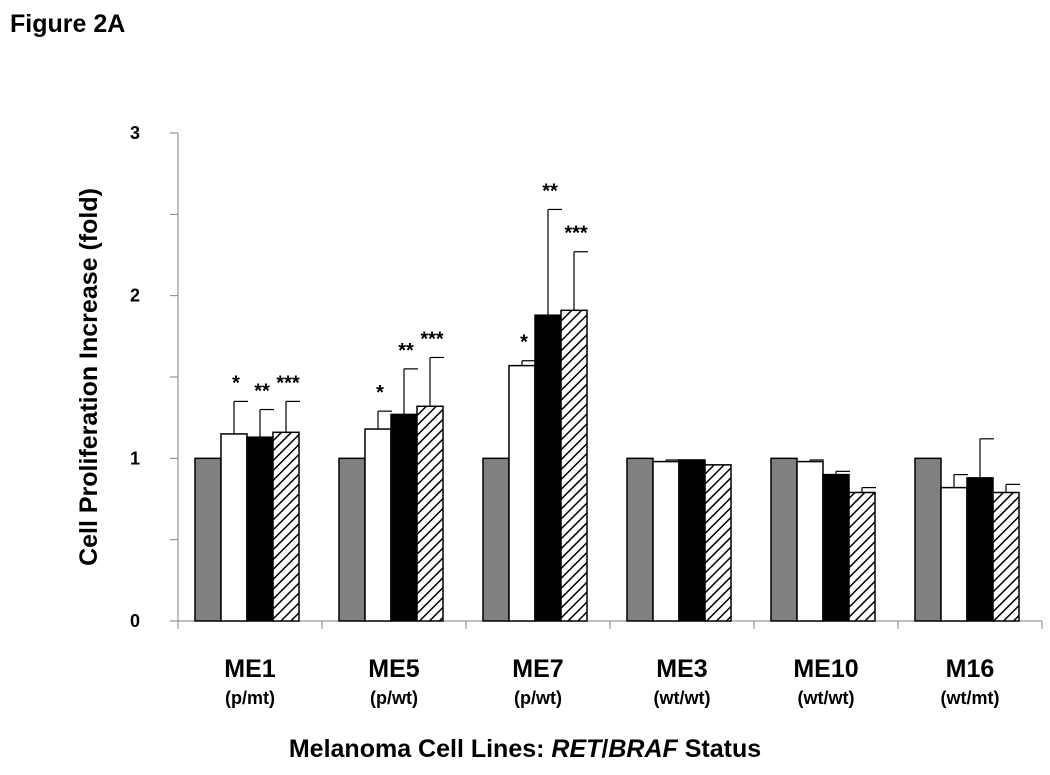 The height and width of the screenshot is (775, 1050). What do you see at coordinates (643, 749) in the screenshot?
I see `x-axis-title-gene-braf: BRAF` at bounding box center [643, 749].